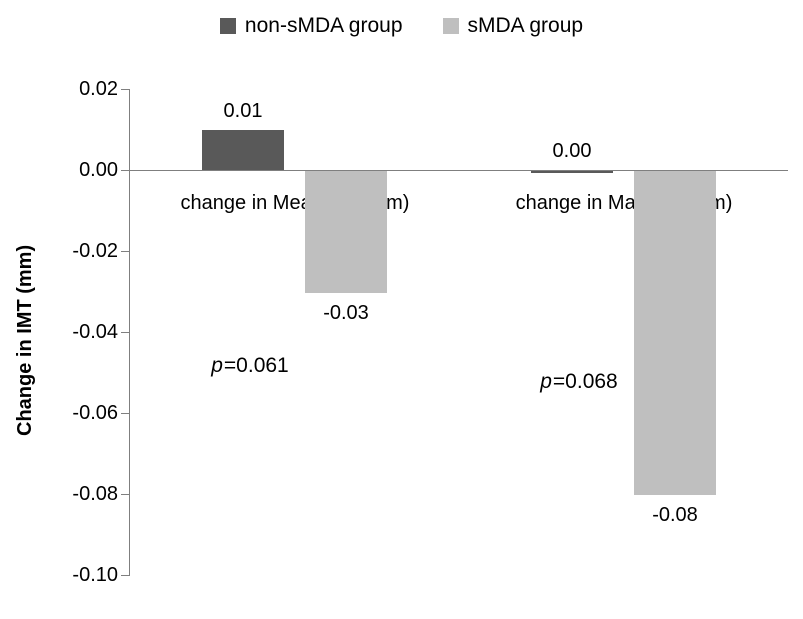 The width and height of the screenshot is (803, 619). What do you see at coordinates (95, 494) in the screenshot?
I see `y-tick-label: -0.08` at bounding box center [95, 494].